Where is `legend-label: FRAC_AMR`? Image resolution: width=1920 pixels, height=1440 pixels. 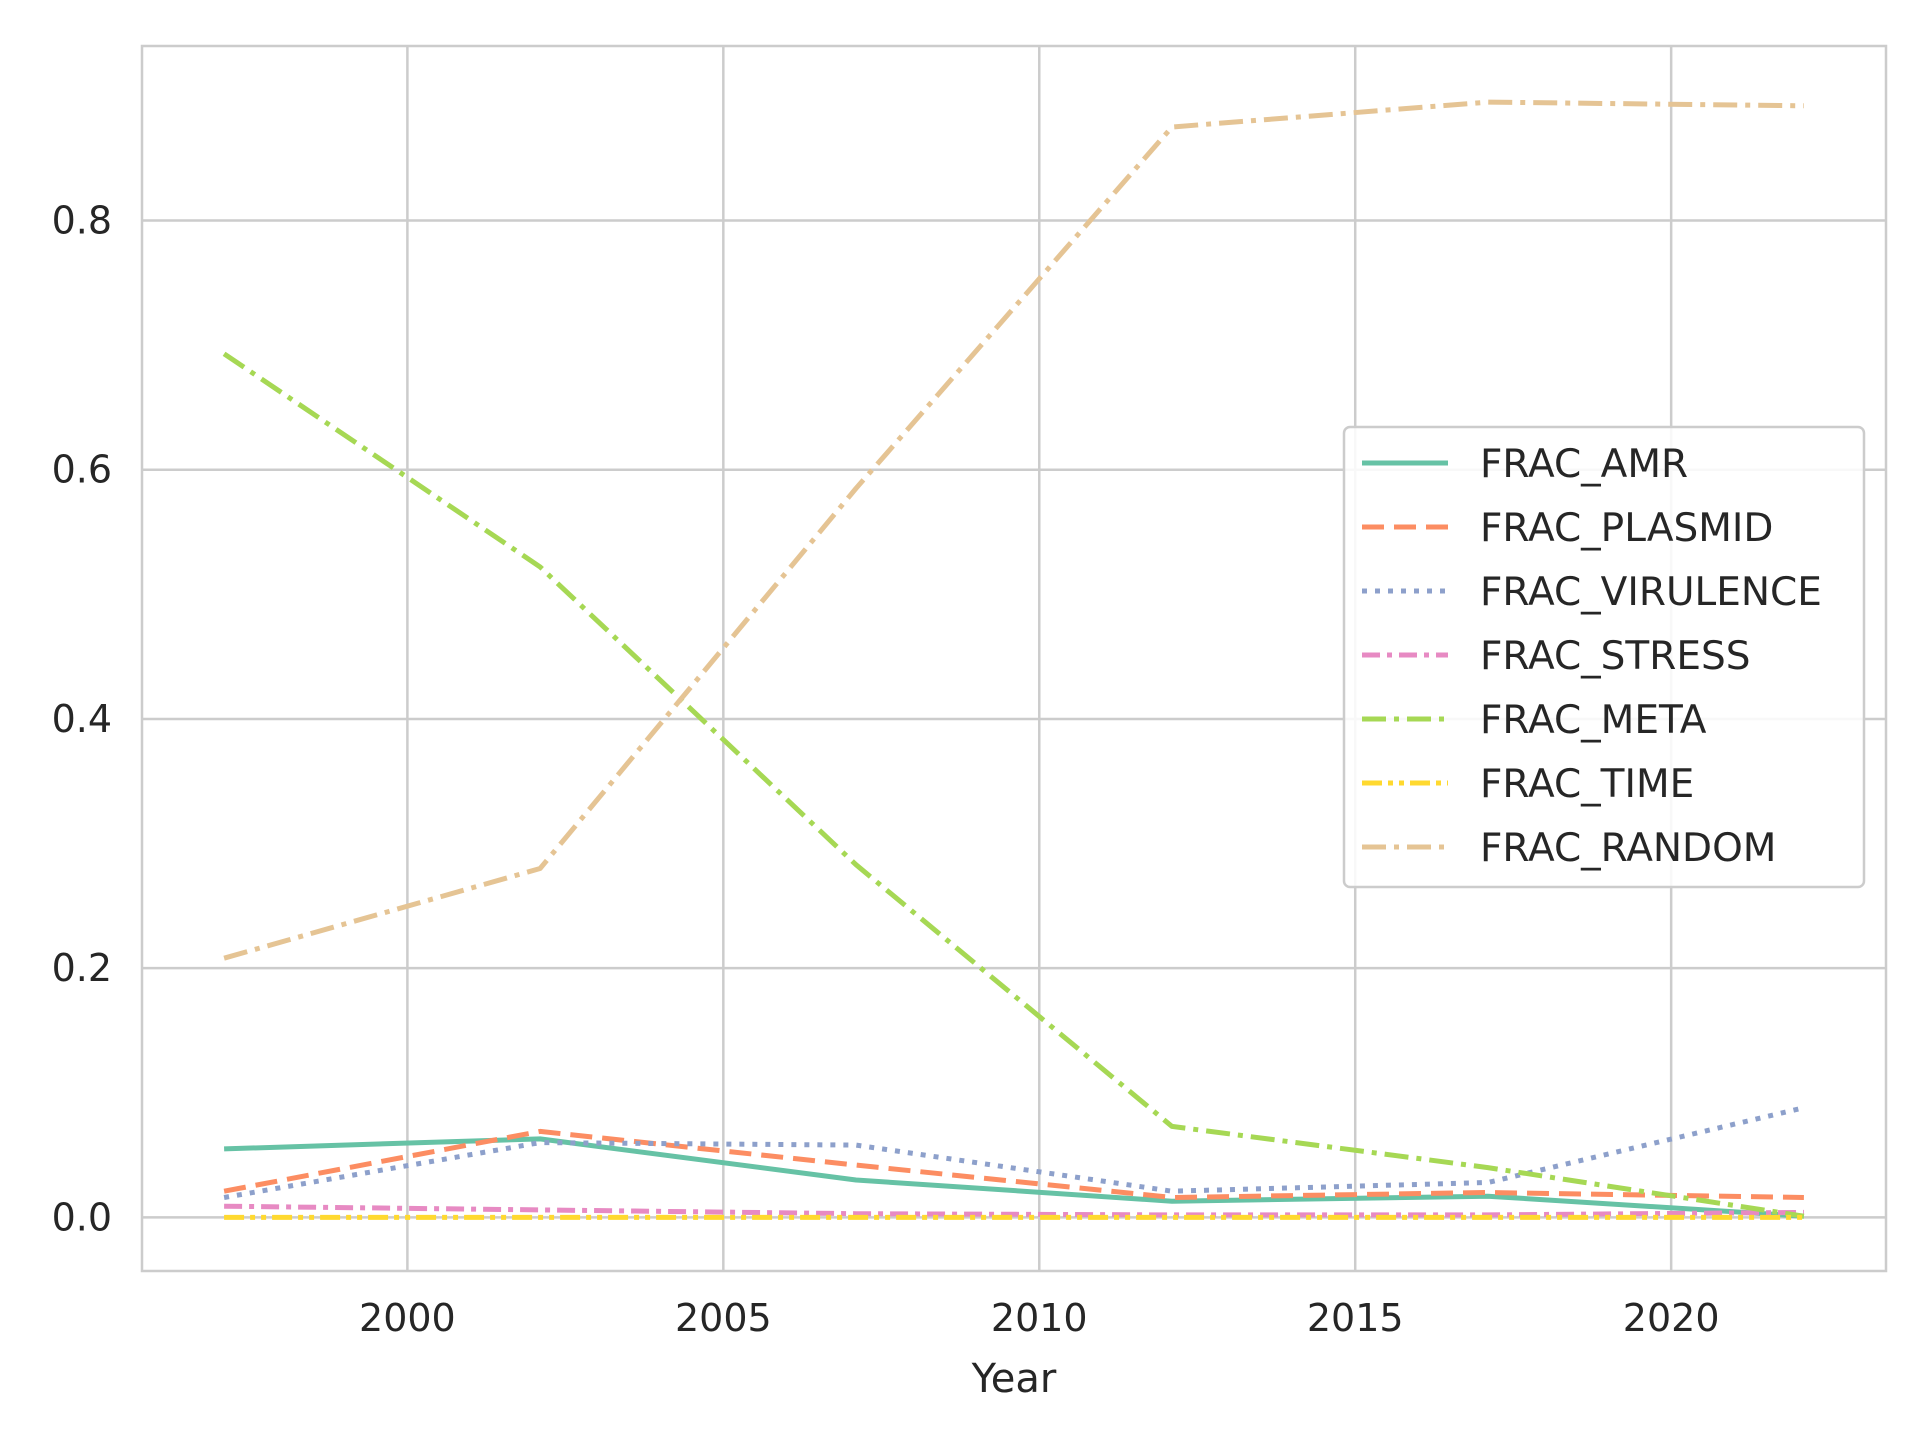 legend-label: FRAC_AMR is located at coordinates (1584, 464).